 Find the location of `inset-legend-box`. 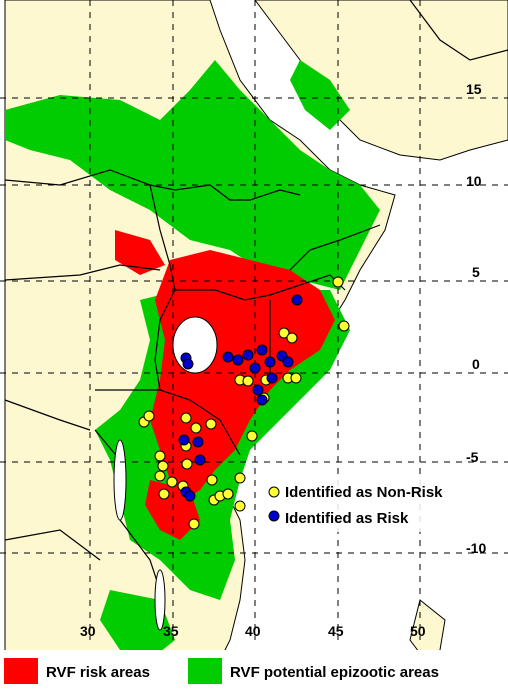

inset-legend-box is located at coordinates (367, 504).